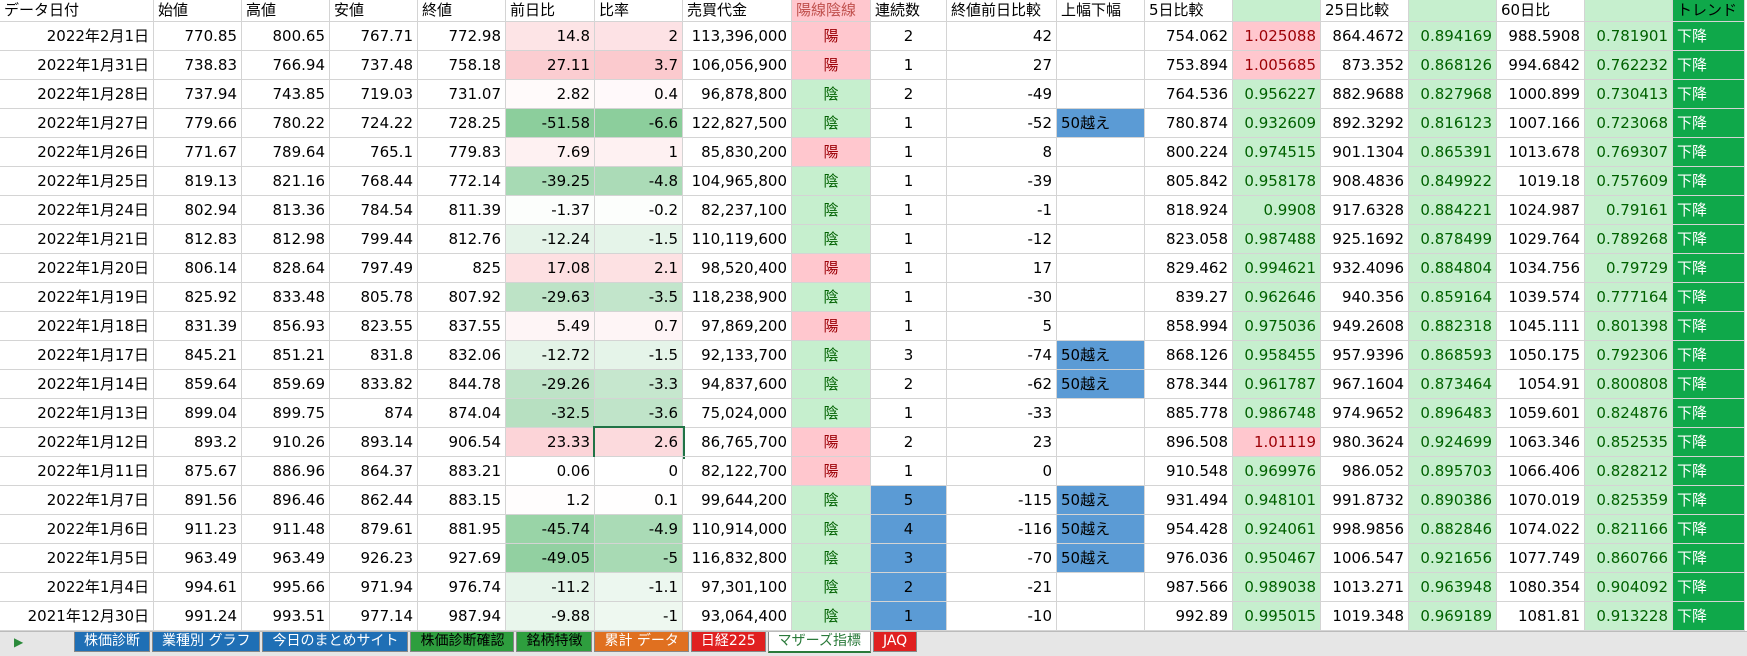 The height and width of the screenshot is (656, 1747). What do you see at coordinates (1365, 616) in the screenshot?
I see `table-cell: 1019.348` at bounding box center [1365, 616].